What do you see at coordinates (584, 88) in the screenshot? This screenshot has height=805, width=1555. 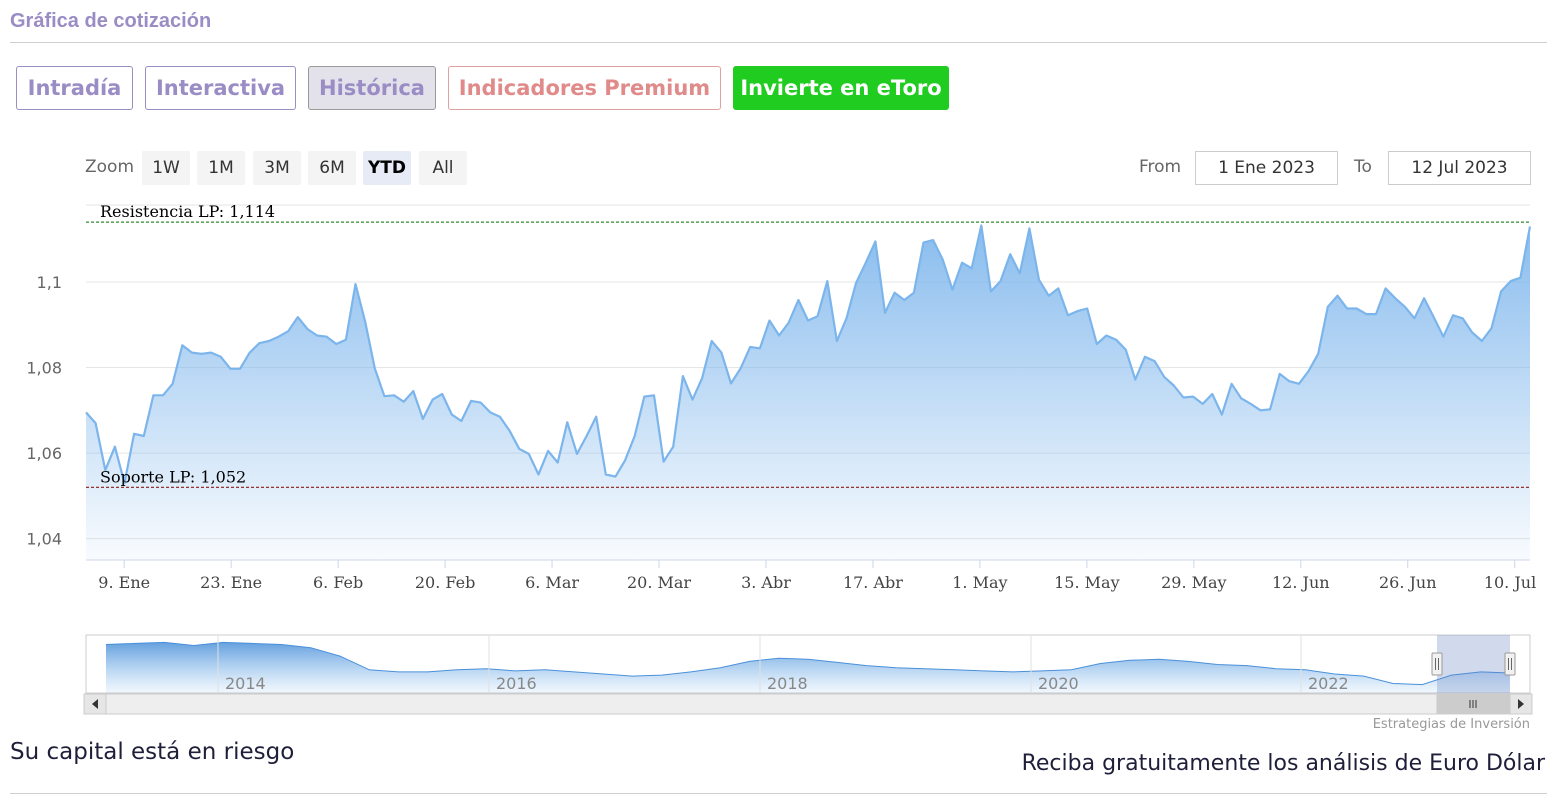 I see `tab-indicadores-premium: Indicadores Premium` at bounding box center [584, 88].